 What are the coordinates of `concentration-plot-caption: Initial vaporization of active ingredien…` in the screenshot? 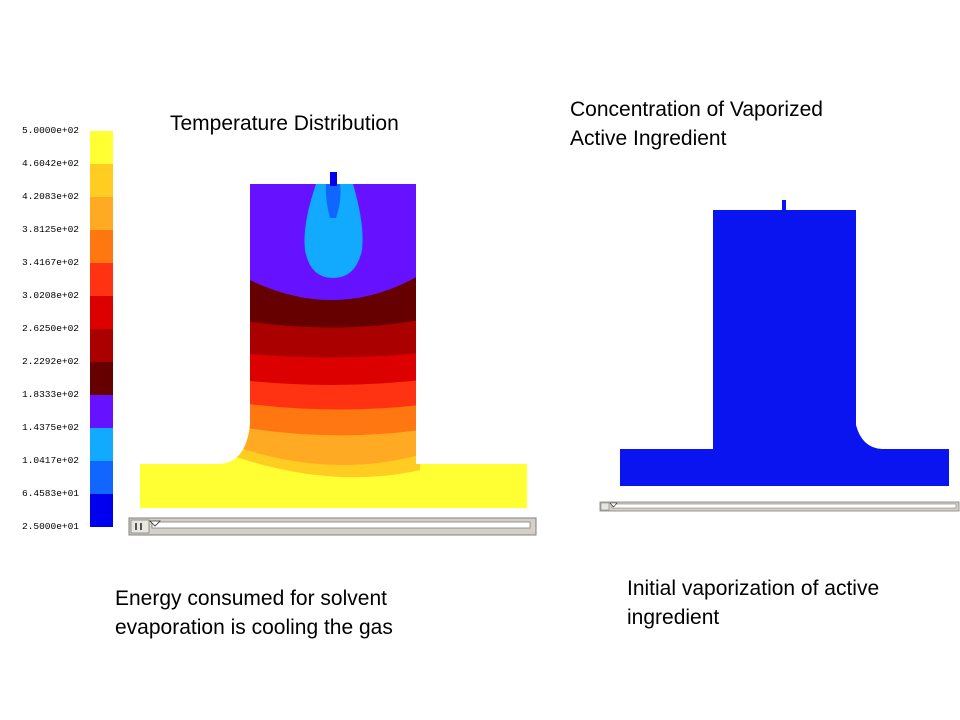 It's located at (753, 603).